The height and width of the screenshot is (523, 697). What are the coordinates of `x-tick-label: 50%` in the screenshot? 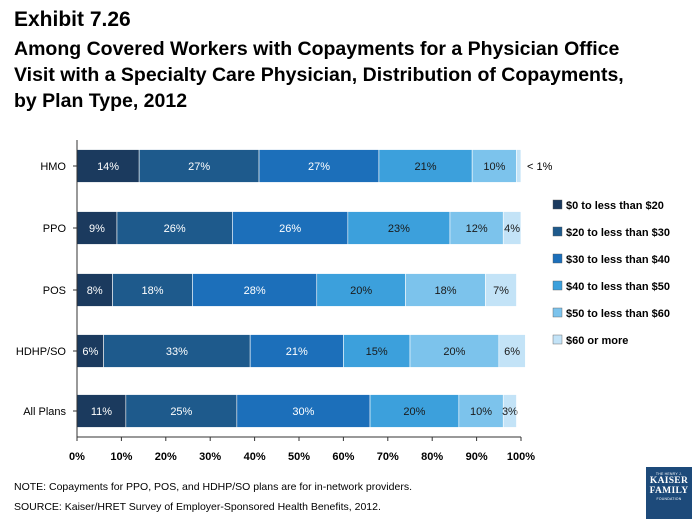 It's located at (299, 457).